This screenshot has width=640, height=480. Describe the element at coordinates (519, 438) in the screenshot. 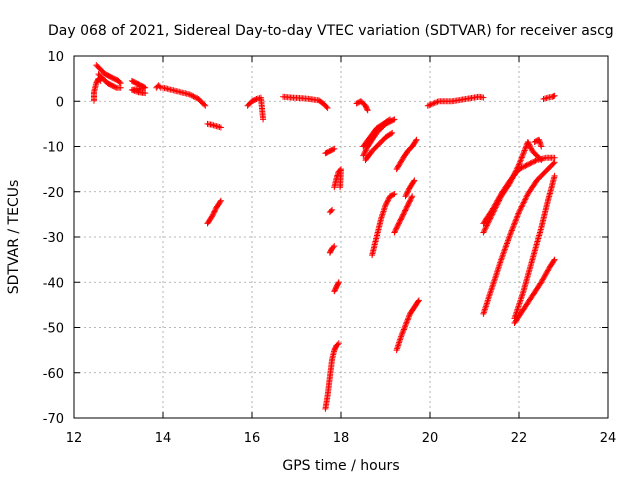

I see `x-tick-label: 22` at that location.